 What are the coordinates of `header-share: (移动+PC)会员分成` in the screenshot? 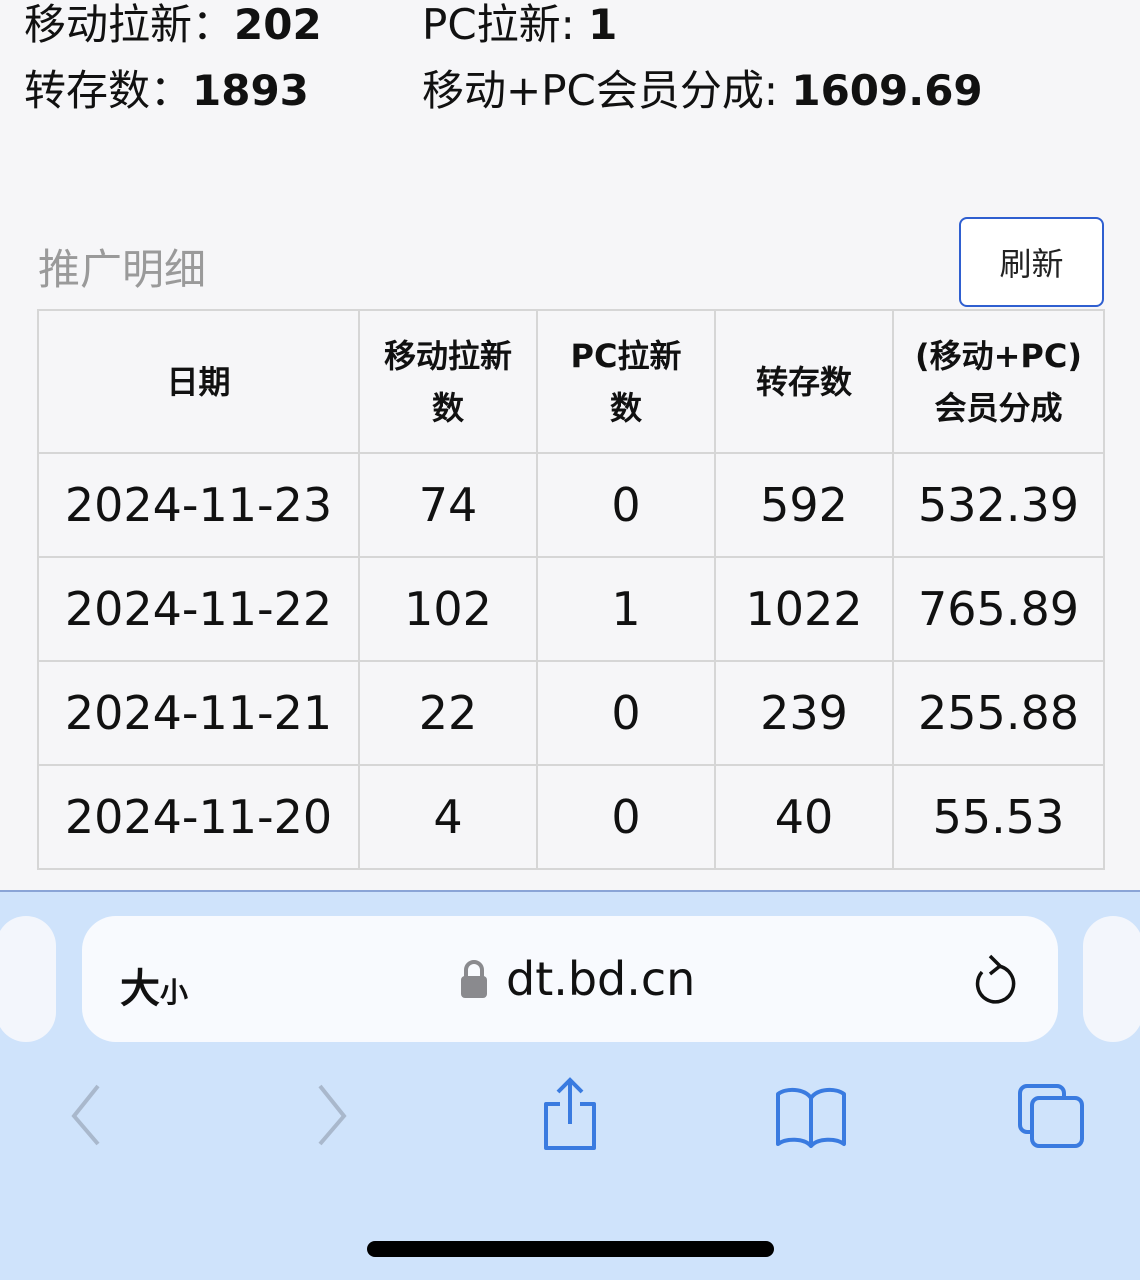 It's located at (998, 381).